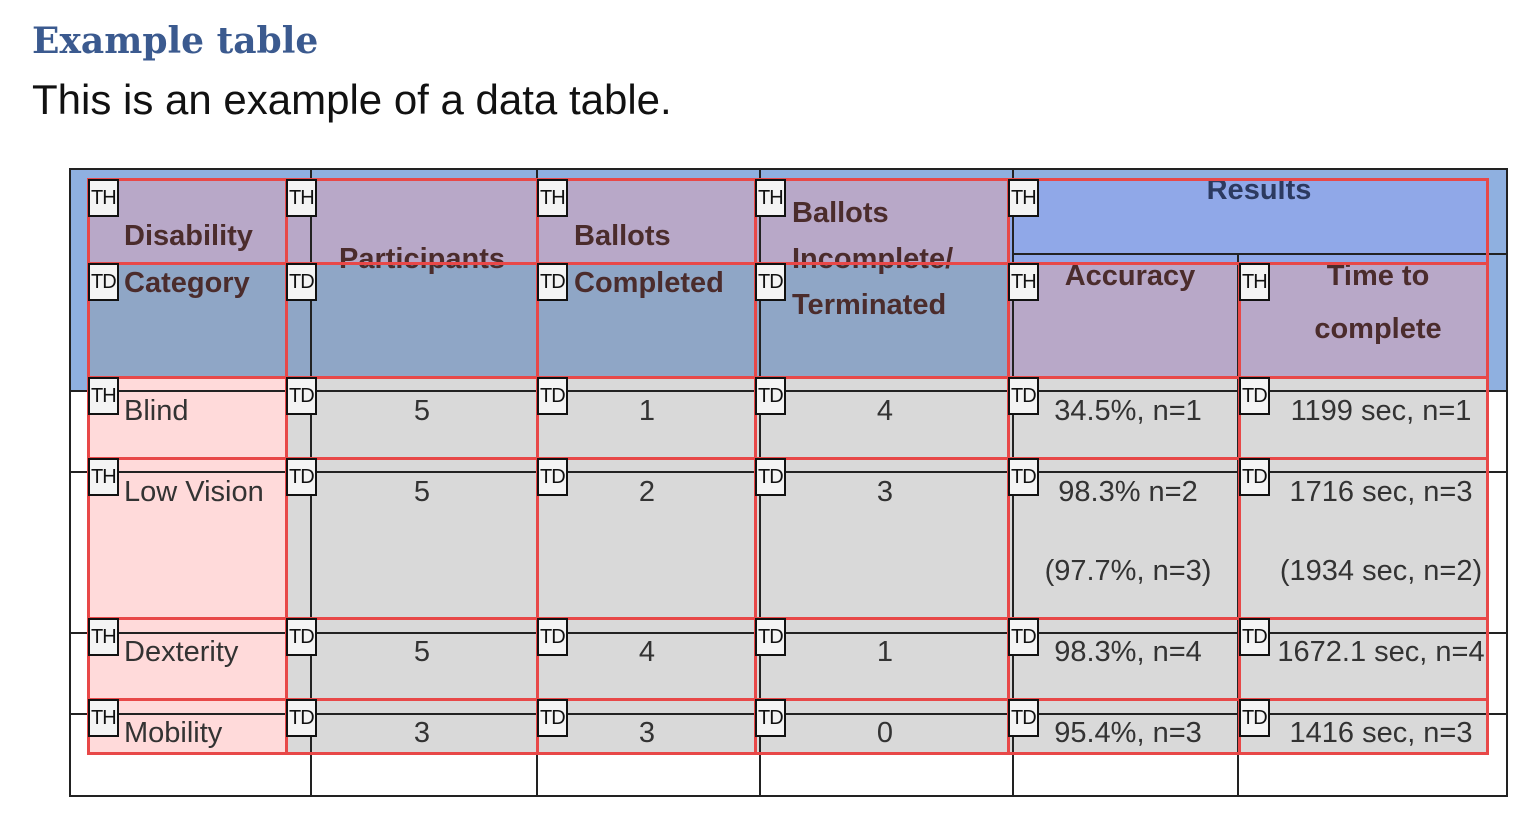  Describe the element at coordinates (885, 411) in the screenshot. I see `cell-incomplete: 4` at that location.